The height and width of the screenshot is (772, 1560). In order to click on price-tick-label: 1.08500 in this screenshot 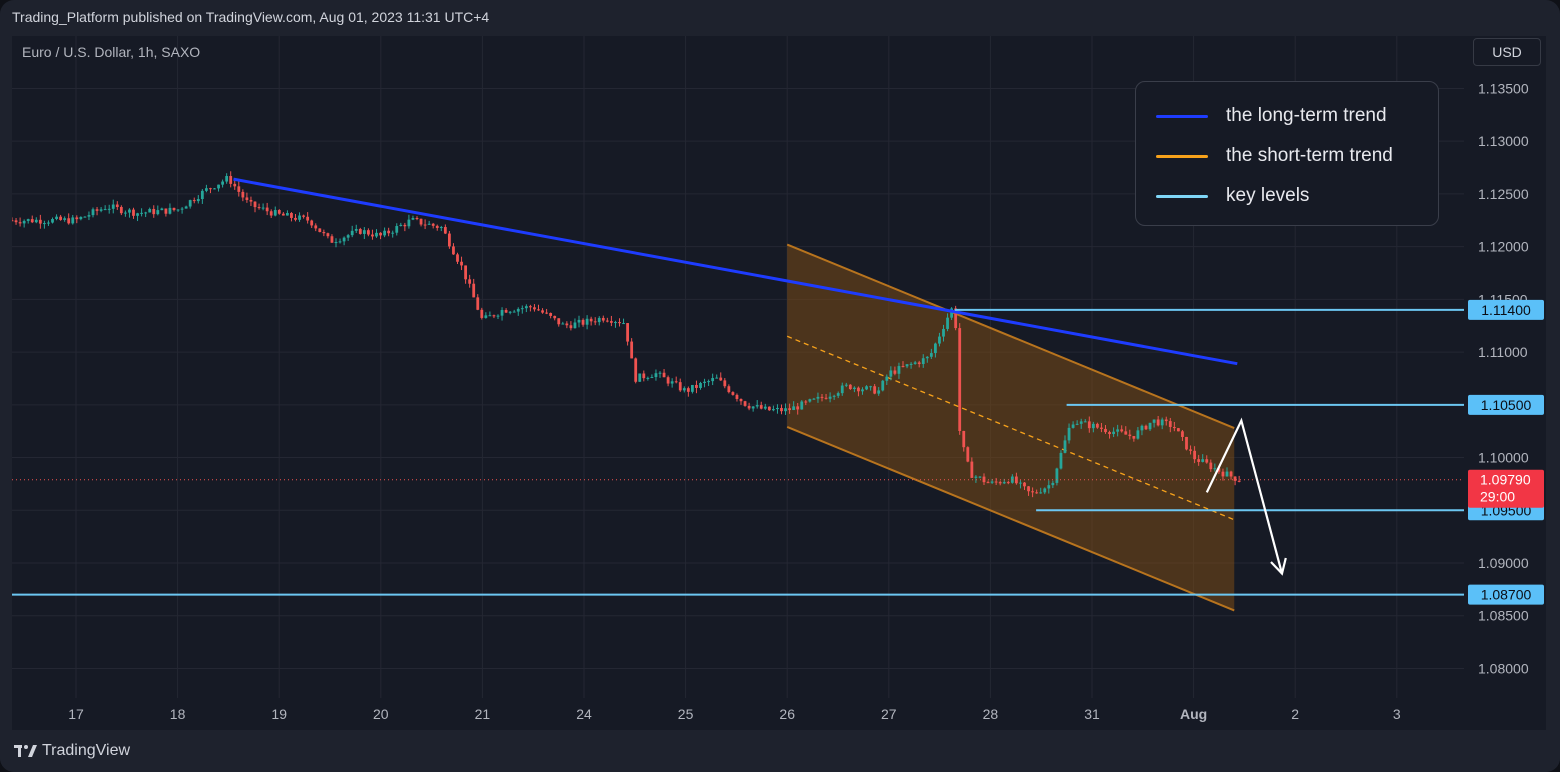, I will do `click(1503, 616)`.